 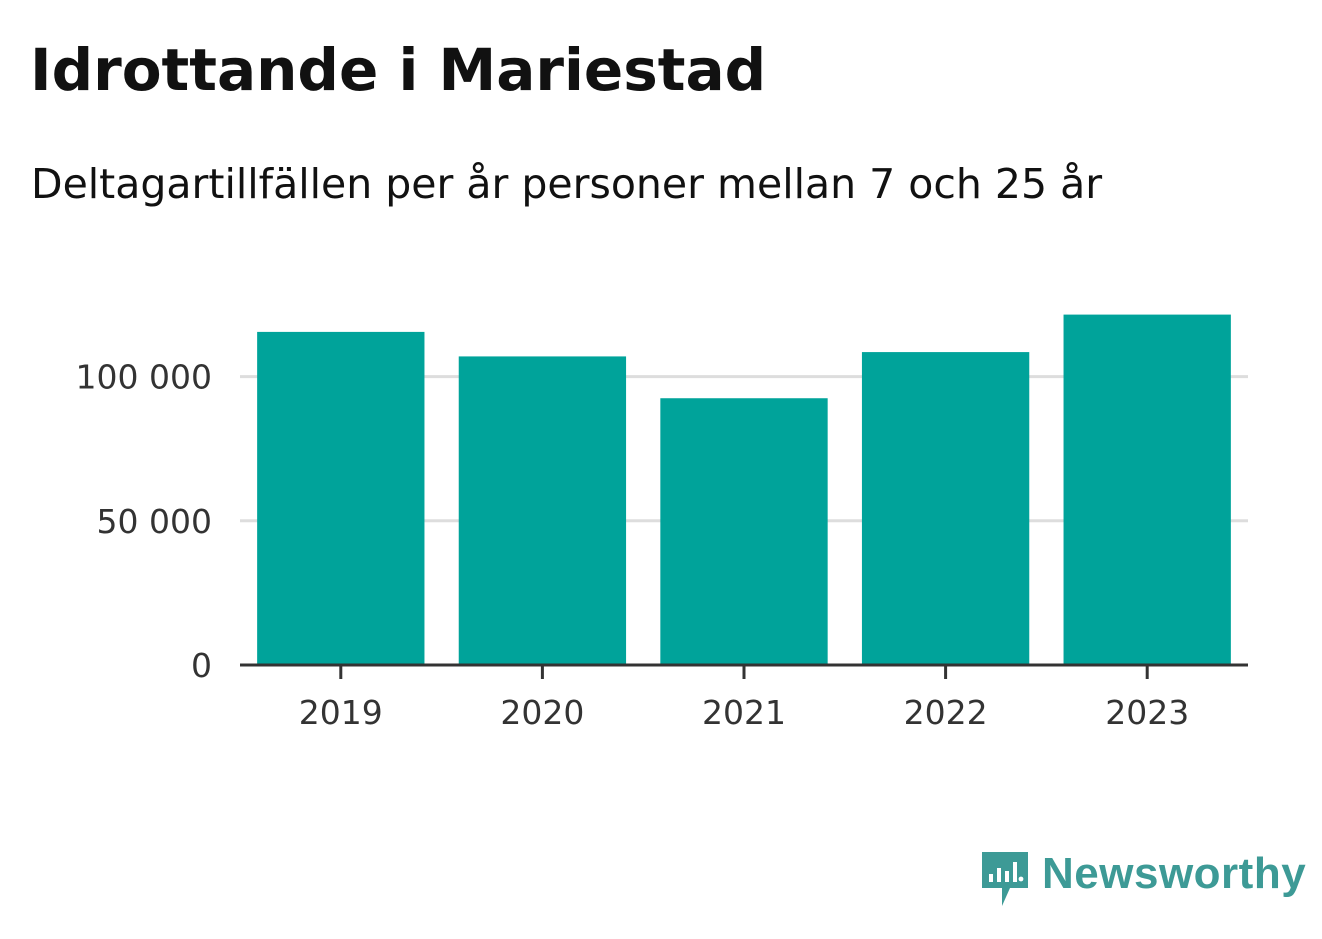 I want to click on bar-2019, so click(x=341, y=498).